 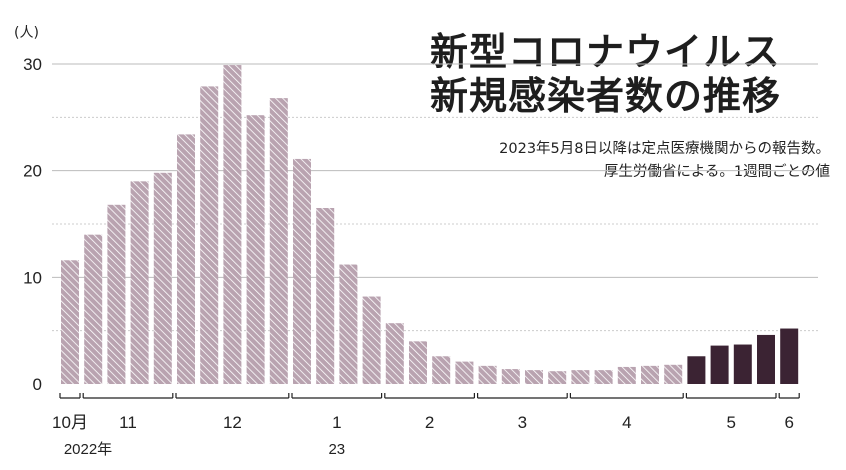 What do you see at coordinates (88, 449) in the screenshot?
I see `year-label: 2022年` at bounding box center [88, 449].